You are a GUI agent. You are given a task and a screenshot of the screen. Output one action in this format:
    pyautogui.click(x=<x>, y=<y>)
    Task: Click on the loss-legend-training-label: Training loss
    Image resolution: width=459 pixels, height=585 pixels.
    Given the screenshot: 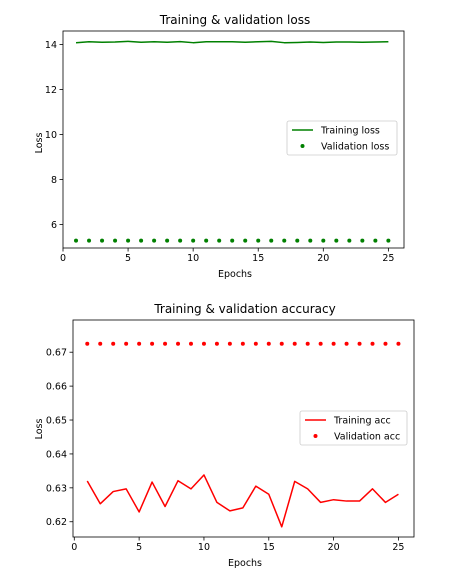 What is the action you would take?
    pyautogui.click(x=350, y=131)
    